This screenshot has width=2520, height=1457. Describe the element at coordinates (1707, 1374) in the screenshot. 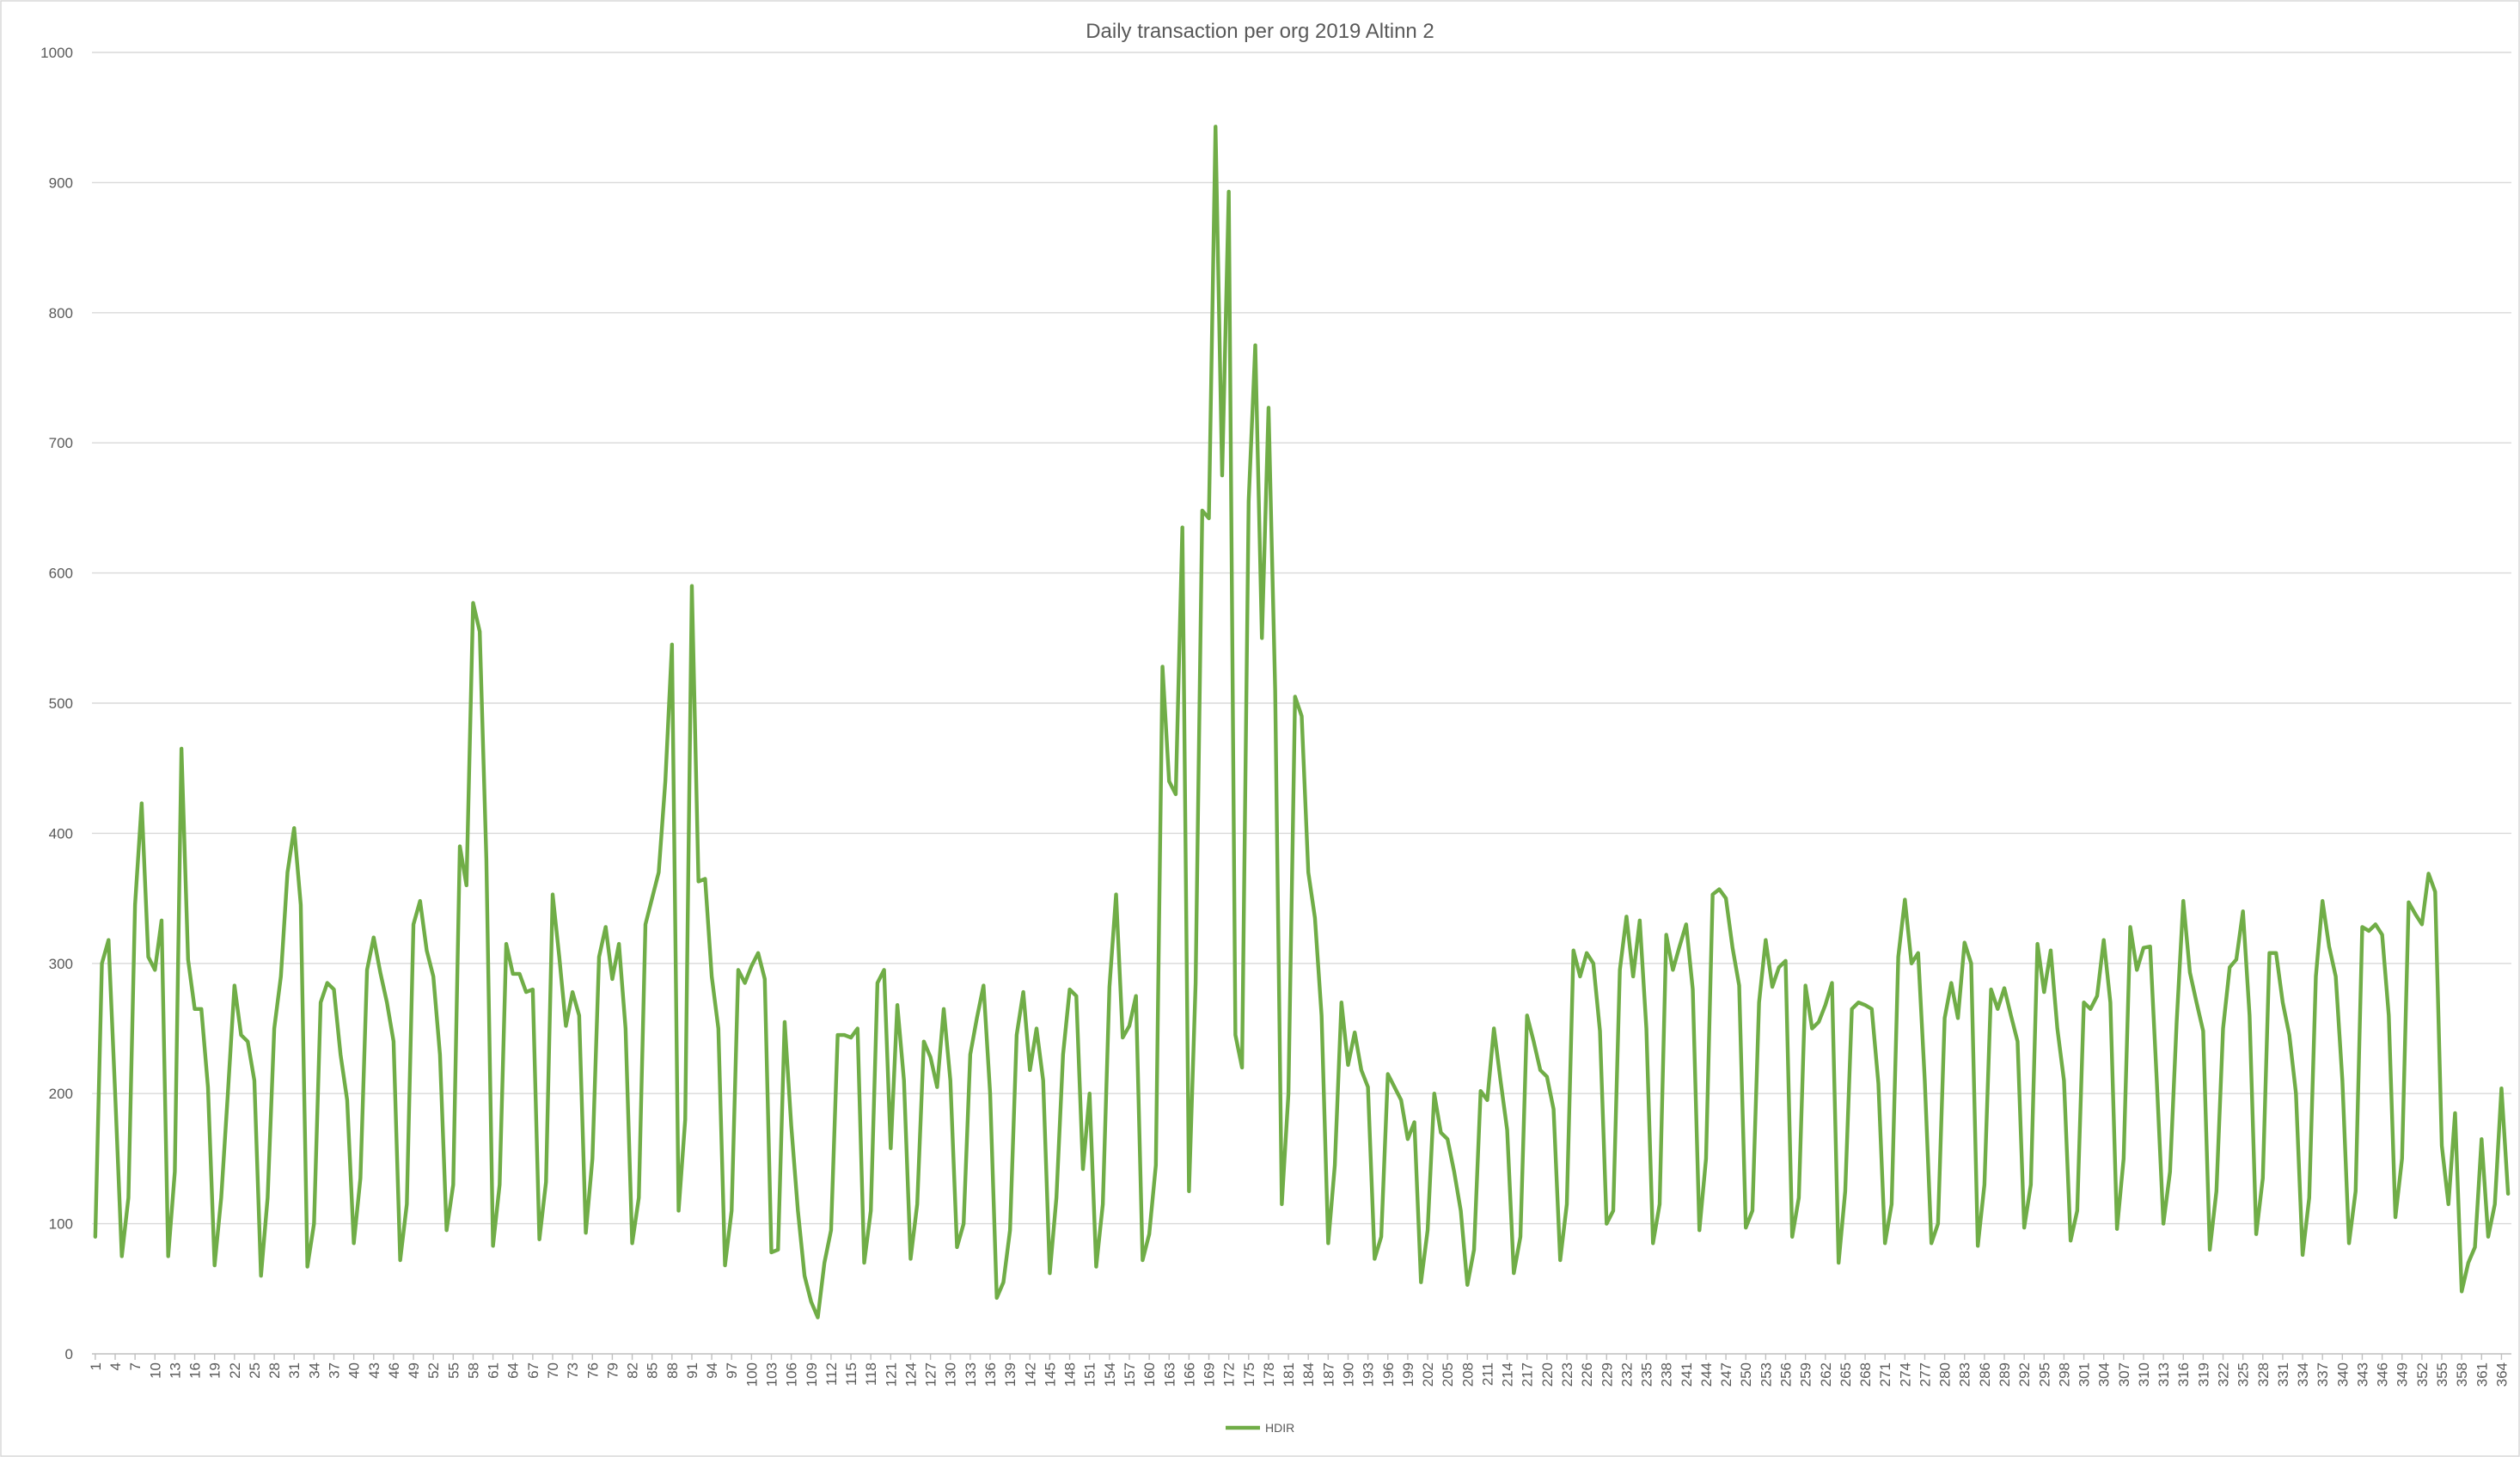

I see `x-tick-label-244: 244` at that location.